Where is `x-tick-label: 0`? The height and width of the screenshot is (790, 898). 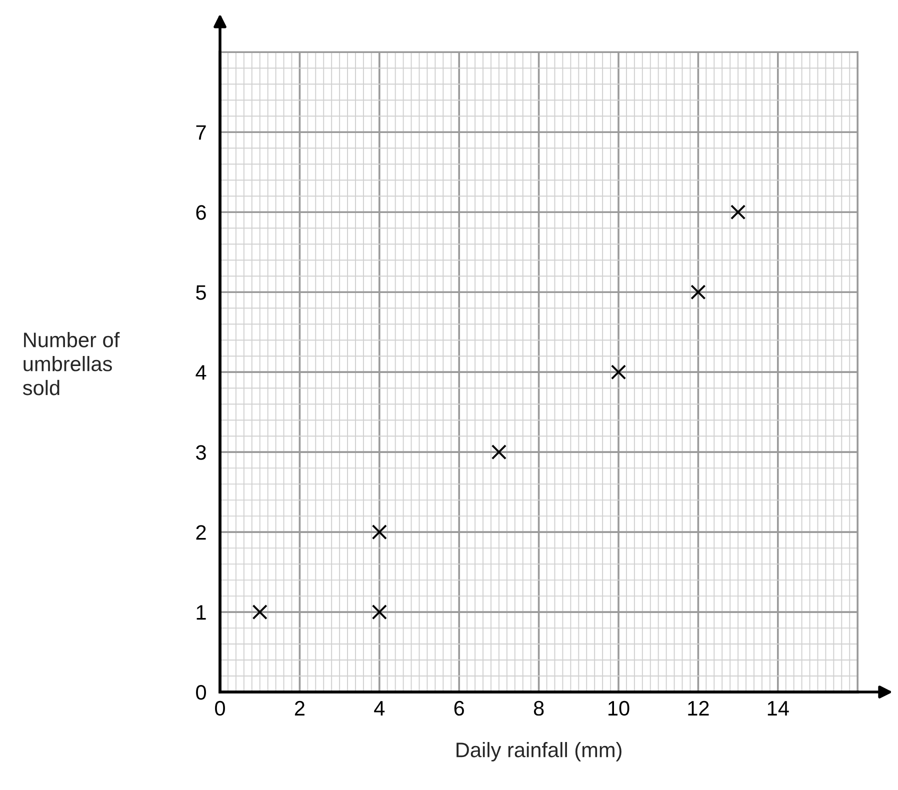
x-tick-label: 0 is located at coordinates (220, 708).